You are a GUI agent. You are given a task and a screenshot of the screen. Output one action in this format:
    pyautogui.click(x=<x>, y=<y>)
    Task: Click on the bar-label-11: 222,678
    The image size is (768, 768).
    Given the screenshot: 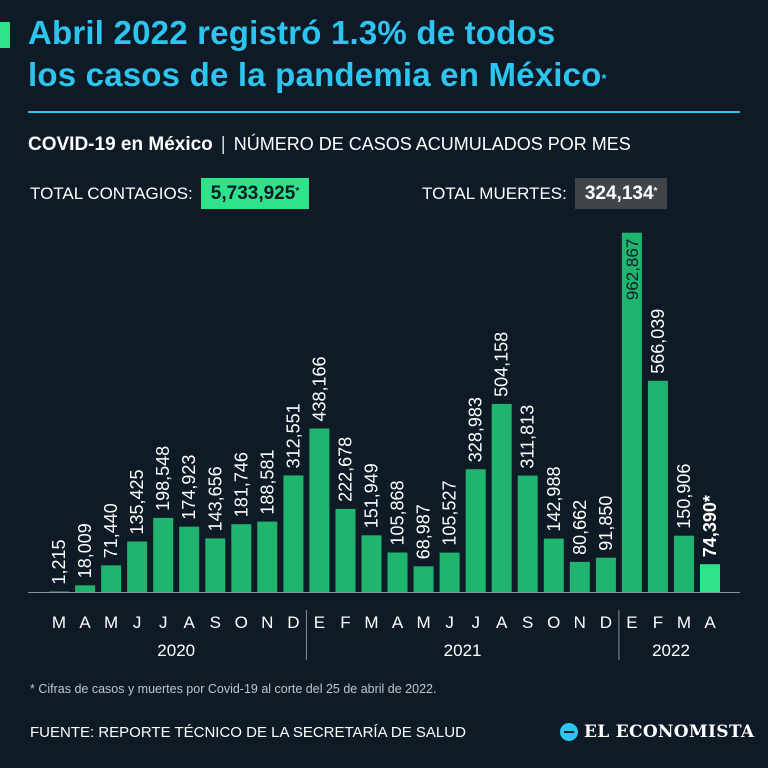 What is the action you would take?
    pyautogui.click(x=346, y=469)
    